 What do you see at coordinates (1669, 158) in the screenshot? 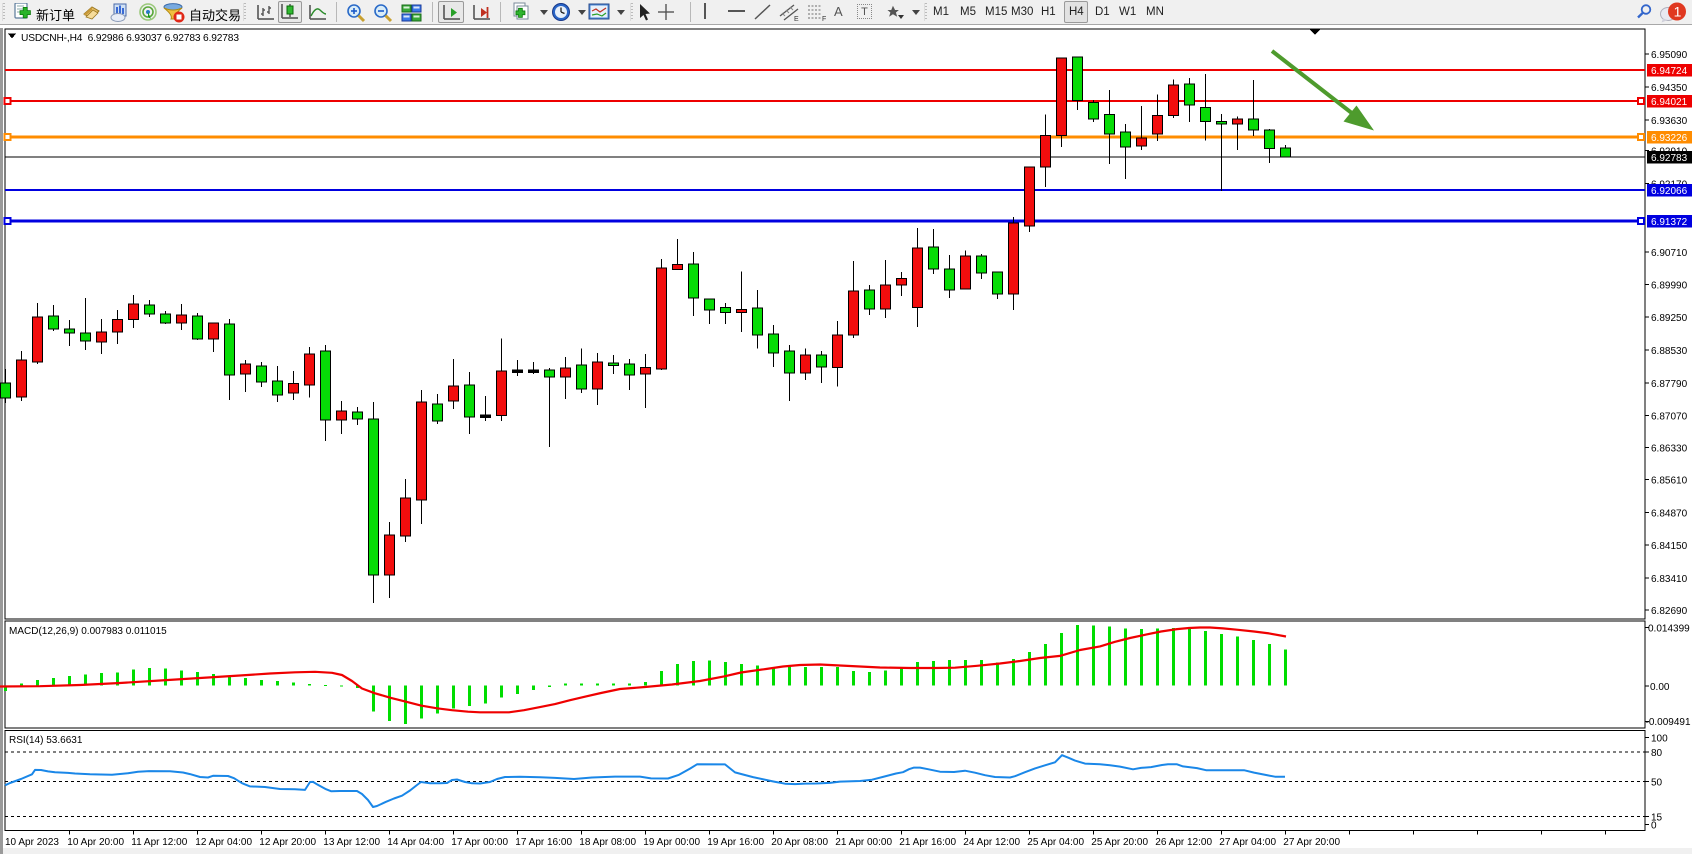
I see `svg-text: 6.92783` at bounding box center [1669, 158].